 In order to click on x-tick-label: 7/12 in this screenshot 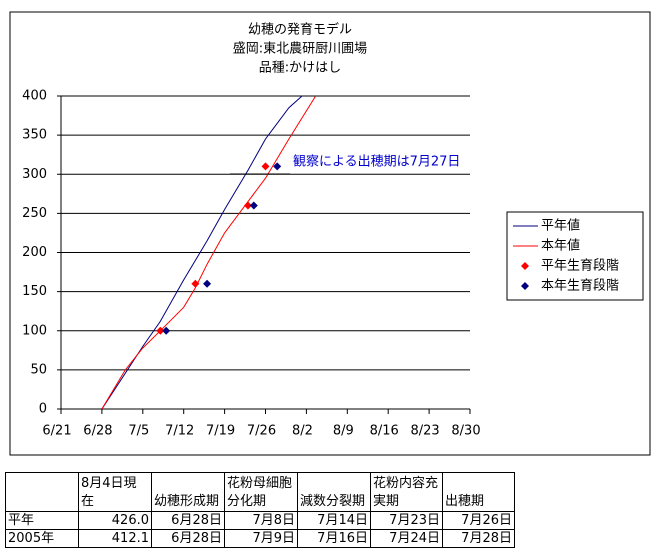, I will do `click(179, 431)`.